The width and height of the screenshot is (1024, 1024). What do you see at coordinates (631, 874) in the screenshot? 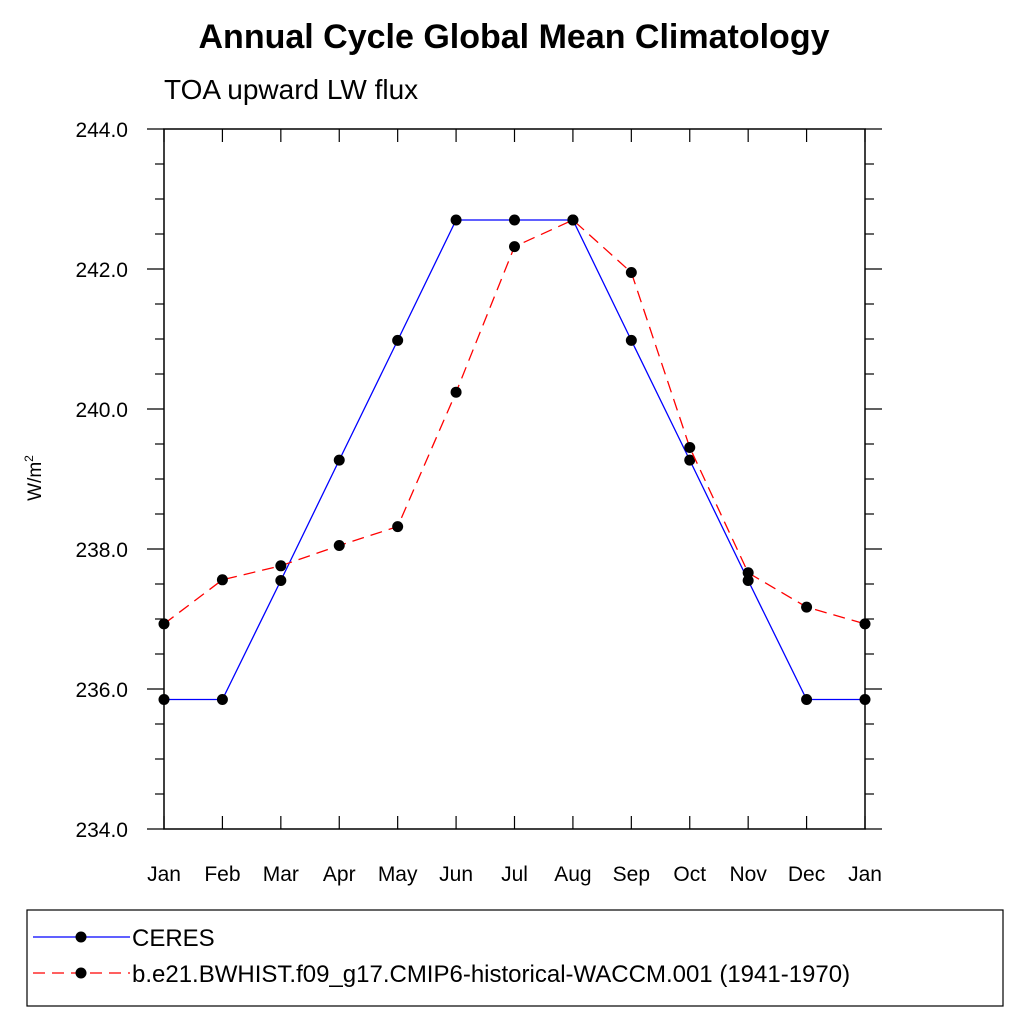
I see `x-tick-label: Sep` at bounding box center [631, 874].